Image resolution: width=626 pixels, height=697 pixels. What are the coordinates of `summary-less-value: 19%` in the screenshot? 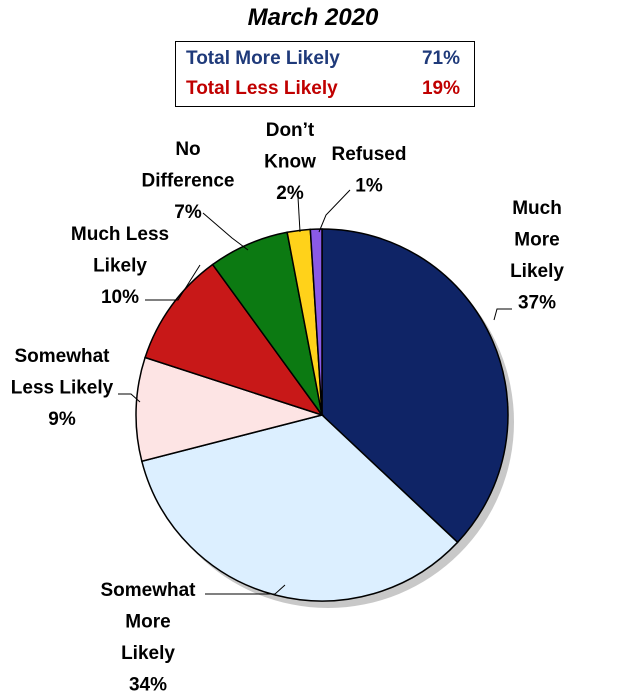 It's located at (440, 88).